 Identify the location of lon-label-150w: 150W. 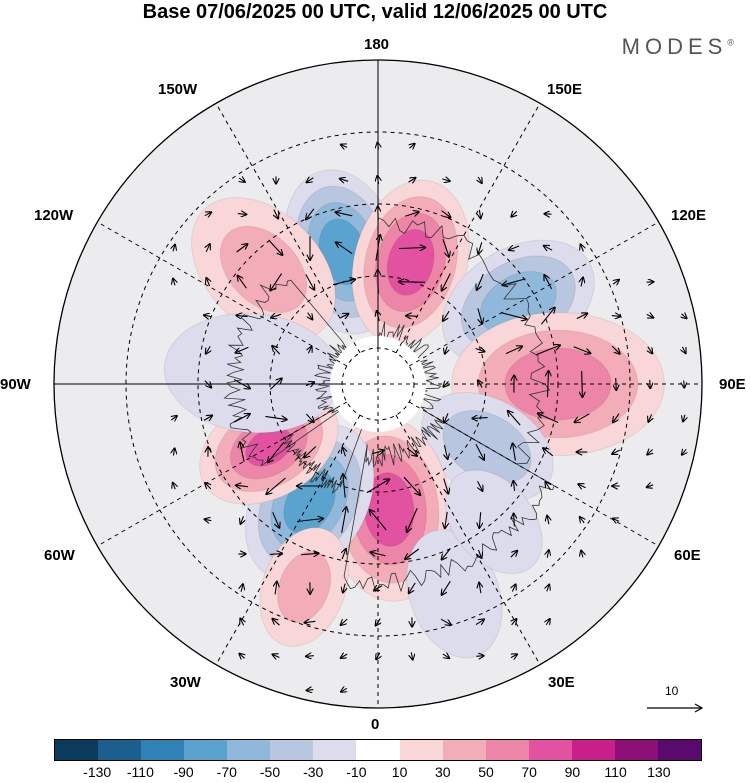
(178, 89).